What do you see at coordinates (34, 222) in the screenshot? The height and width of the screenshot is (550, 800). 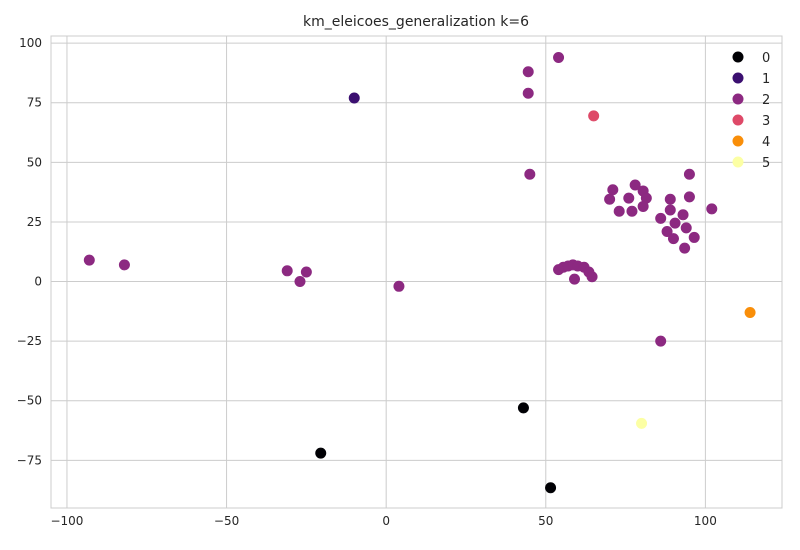 I see `y-tick-label: 25` at bounding box center [34, 222].